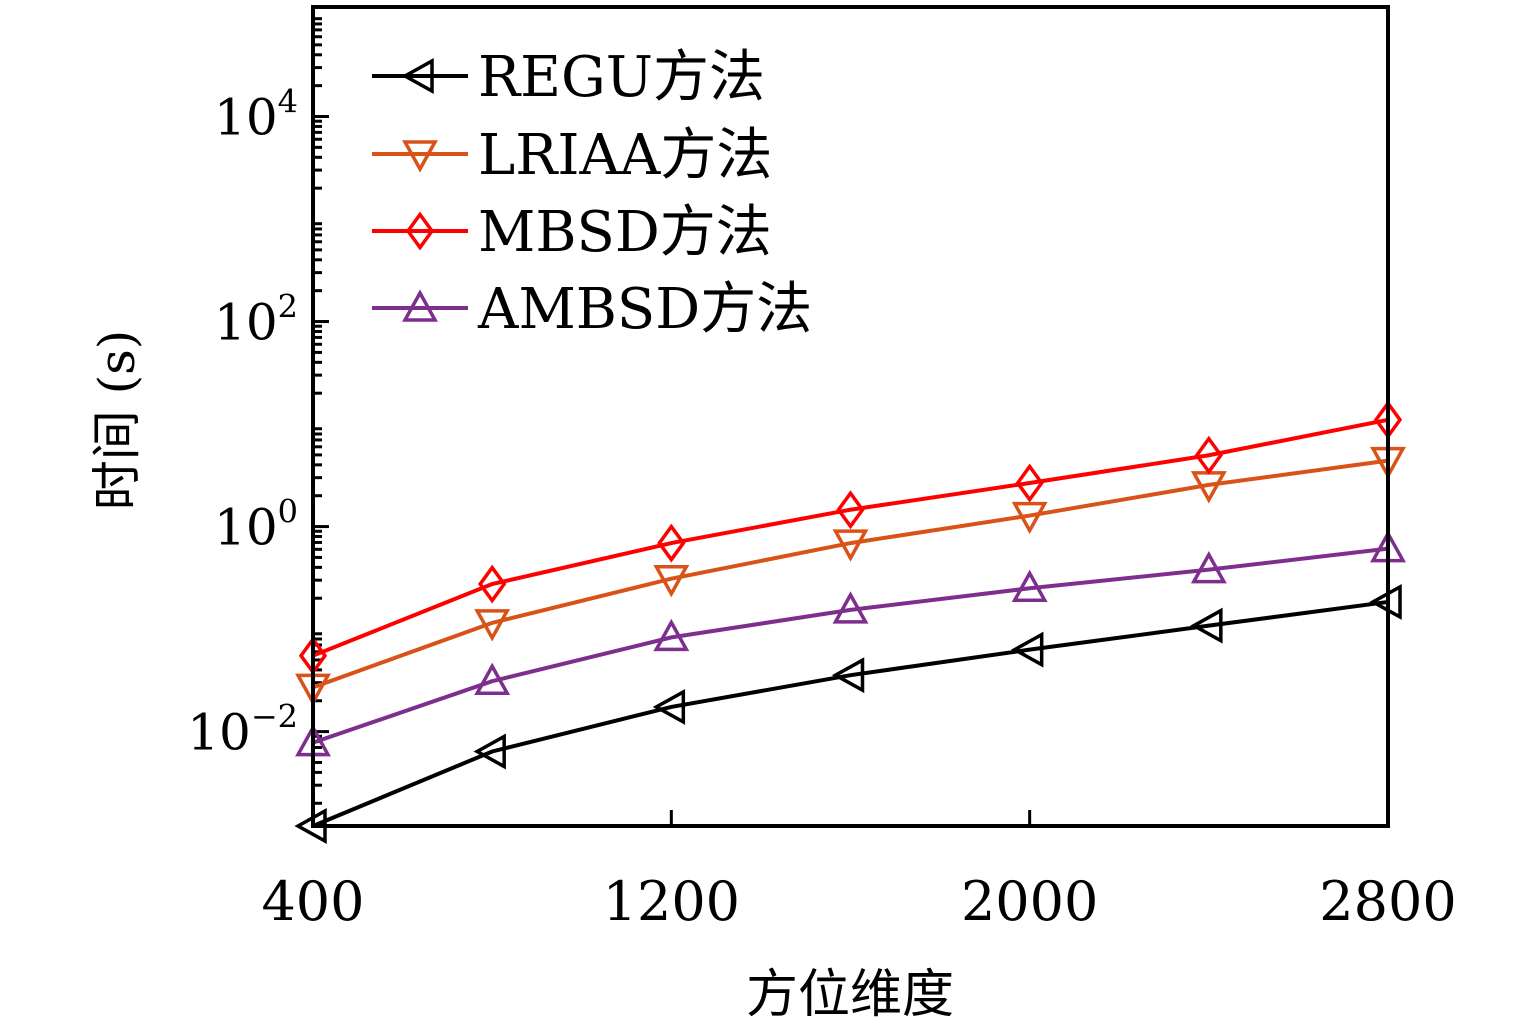  Describe the element at coordinates (858, 901) in the screenshot. I see `x-tick-labels: 400 1200 2000 2800` at that location.